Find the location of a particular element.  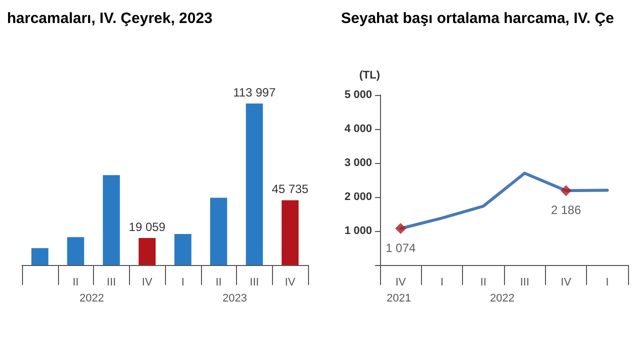

data-label: 2 186 is located at coordinates (566, 210).